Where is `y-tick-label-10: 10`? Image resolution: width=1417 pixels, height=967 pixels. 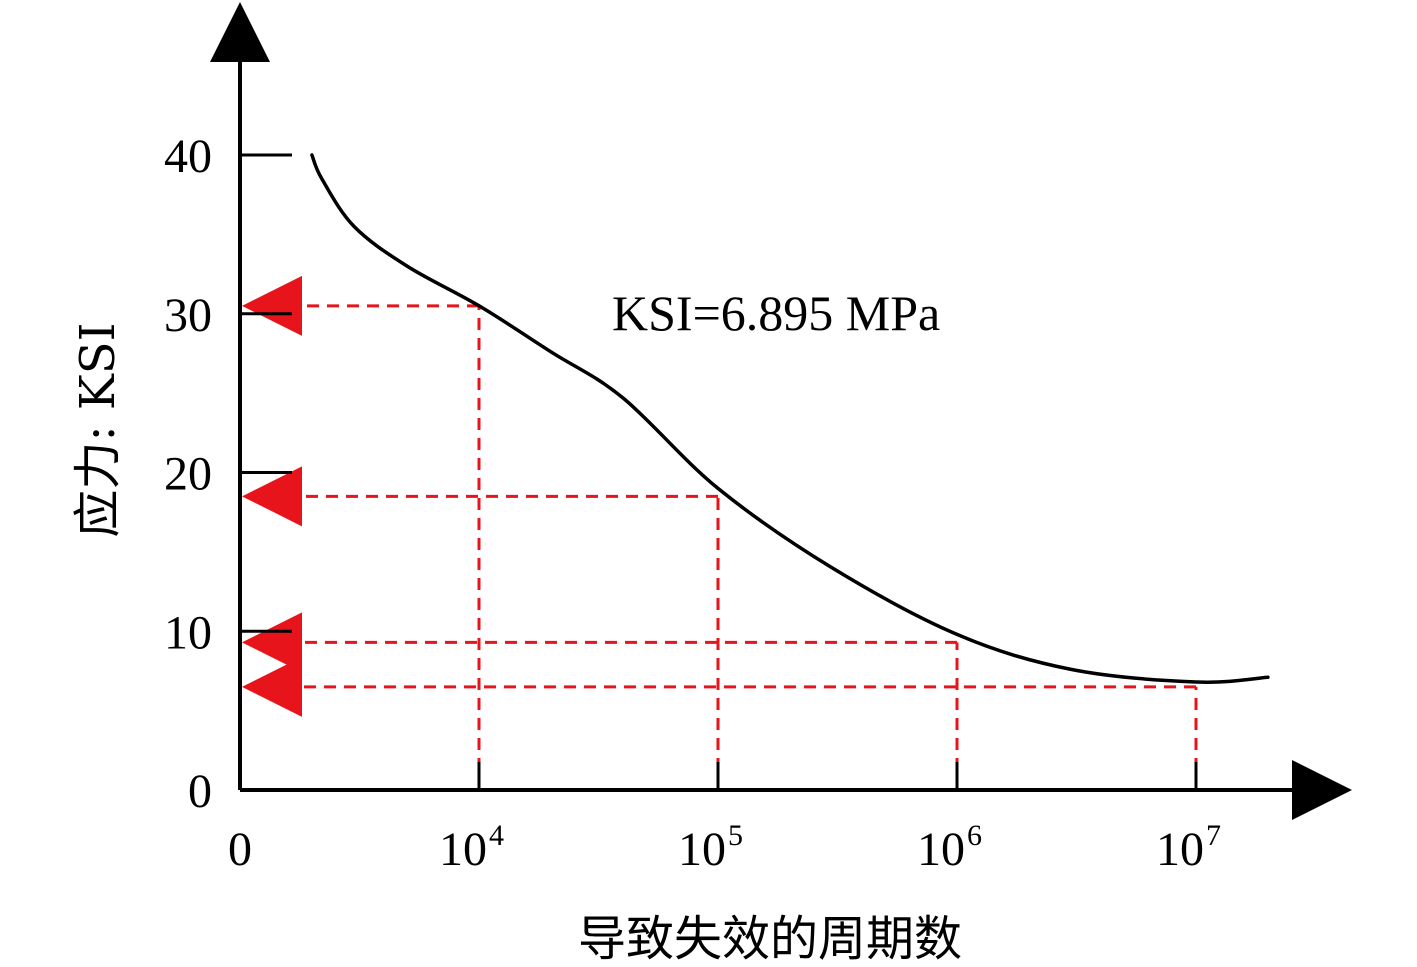
y-tick-label-10: 10 is located at coordinates (188, 632).